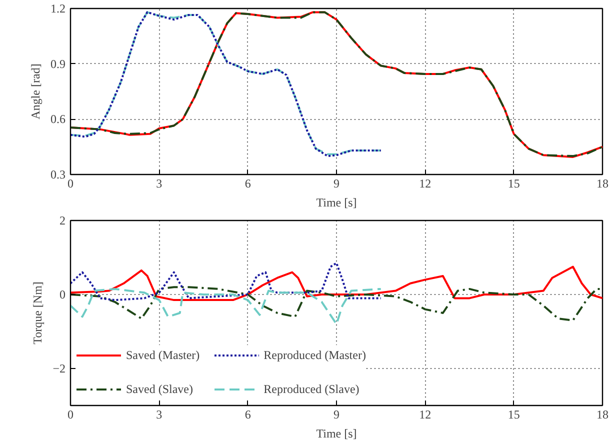 The height and width of the screenshot is (443, 616). Describe the element at coordinates (58, 9) in the screenshot. I see `y-tick-label: 1.2` at that location.